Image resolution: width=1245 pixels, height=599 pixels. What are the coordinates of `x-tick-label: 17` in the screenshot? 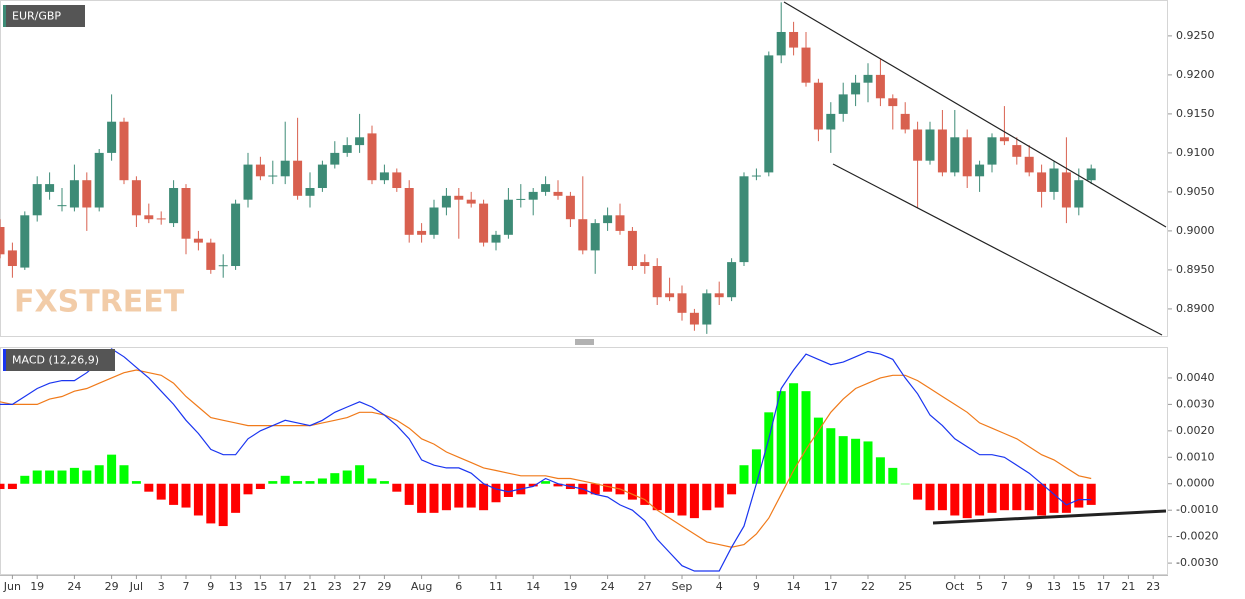 It's located at (831, 586).